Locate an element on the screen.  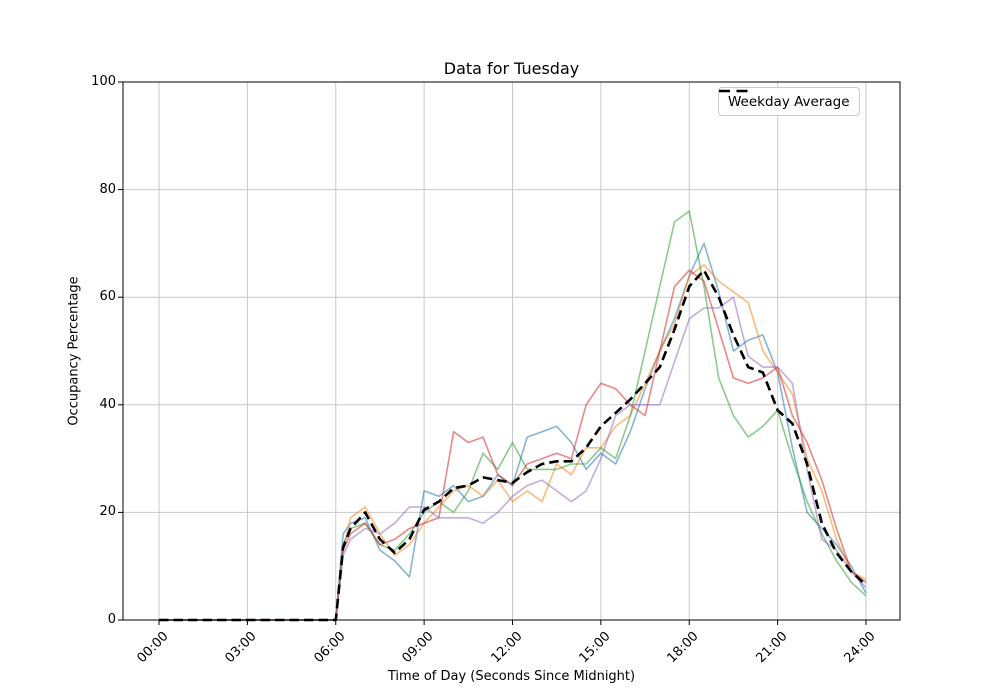
chart-title: Data for Tuesday is located at coordinates (511, 68).